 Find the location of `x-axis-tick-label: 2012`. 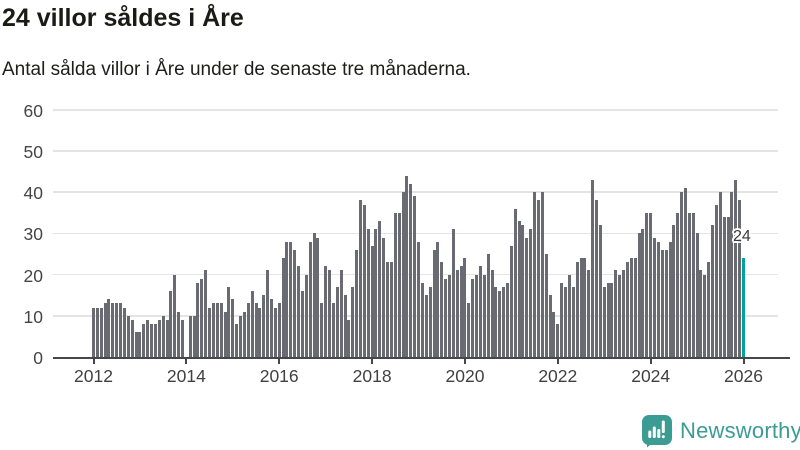

x-axis-tick-label: 2012 is located at coordinates (93, 376).